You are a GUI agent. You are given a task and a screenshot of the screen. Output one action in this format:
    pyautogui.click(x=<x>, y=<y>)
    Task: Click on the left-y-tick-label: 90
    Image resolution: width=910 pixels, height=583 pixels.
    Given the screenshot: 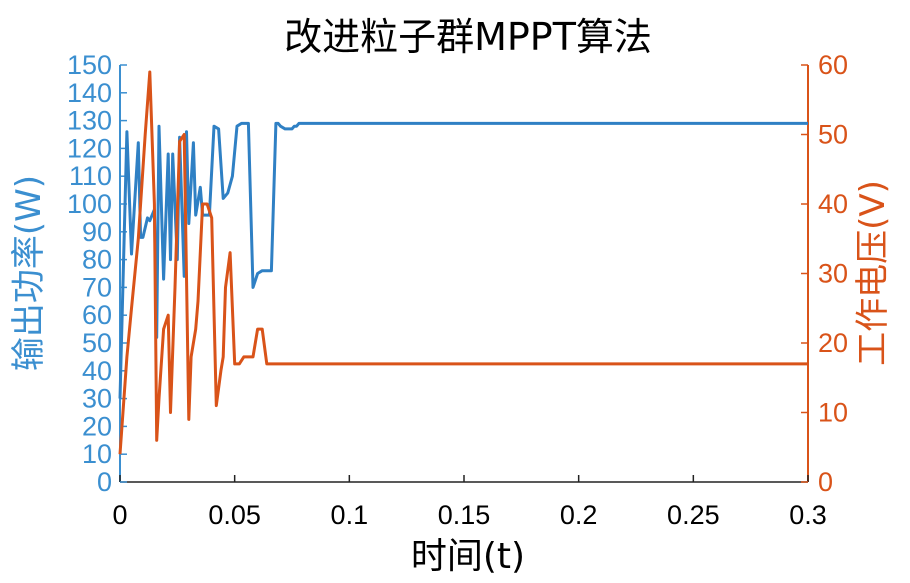 What is the action you would take?
    pyautogui.click(x=97, y=232)
    